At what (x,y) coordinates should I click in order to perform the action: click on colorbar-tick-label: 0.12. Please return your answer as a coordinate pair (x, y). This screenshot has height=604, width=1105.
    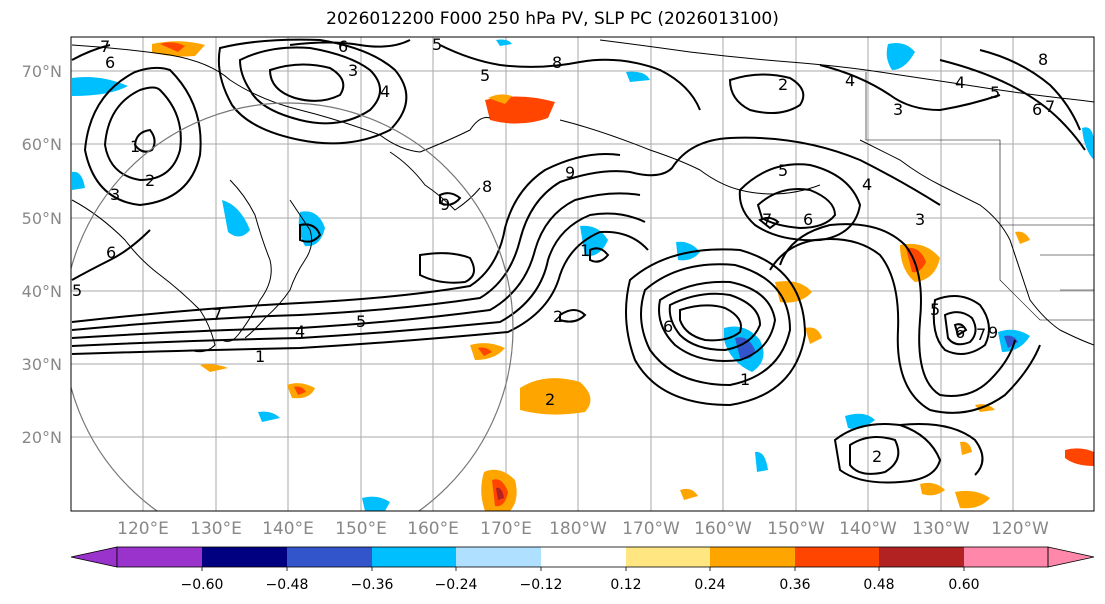
    Looking at the image, I should click on (625, 585).